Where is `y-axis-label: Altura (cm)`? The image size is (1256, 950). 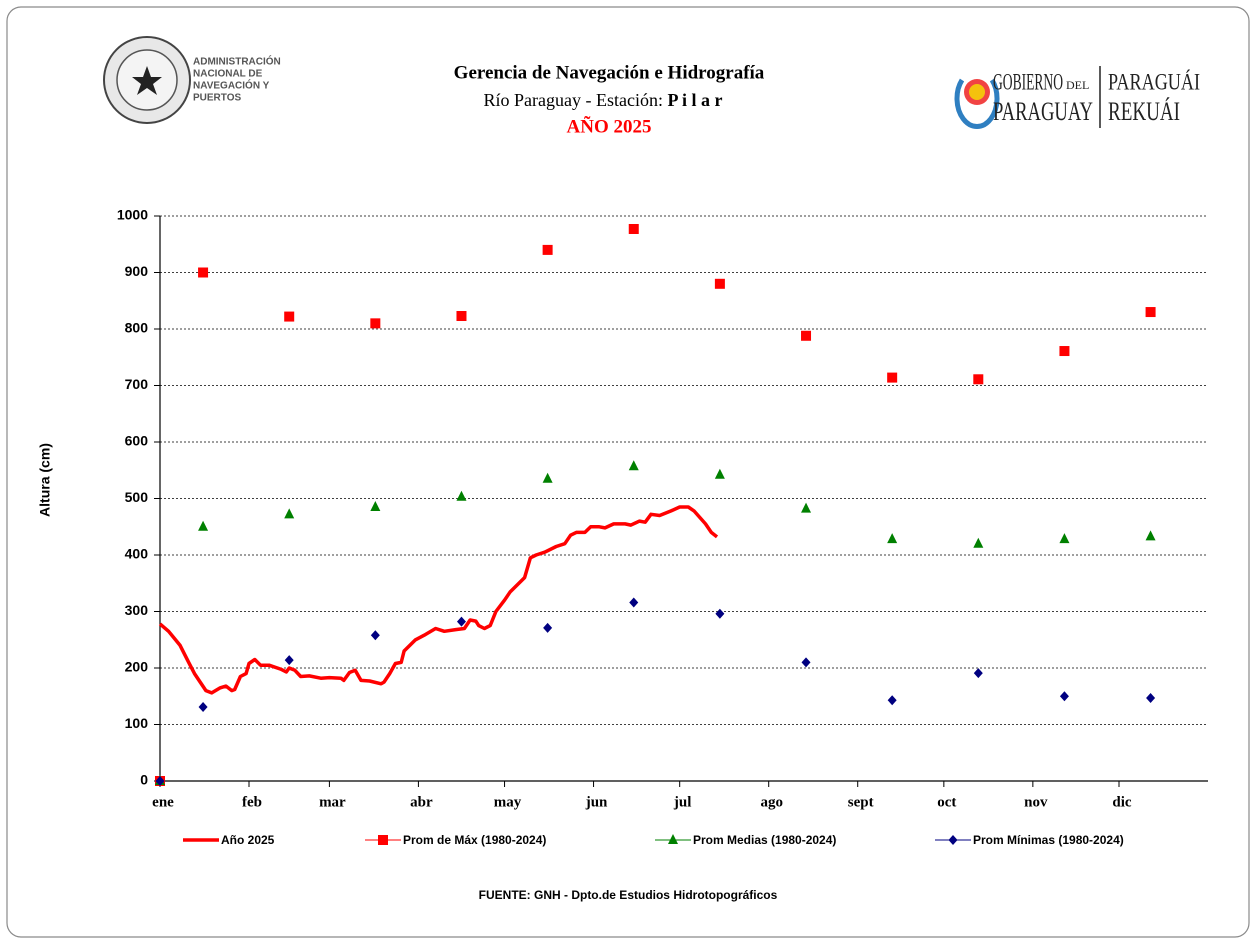 y-axis-label: Altura (cm) is located at coordinates (45, 480).